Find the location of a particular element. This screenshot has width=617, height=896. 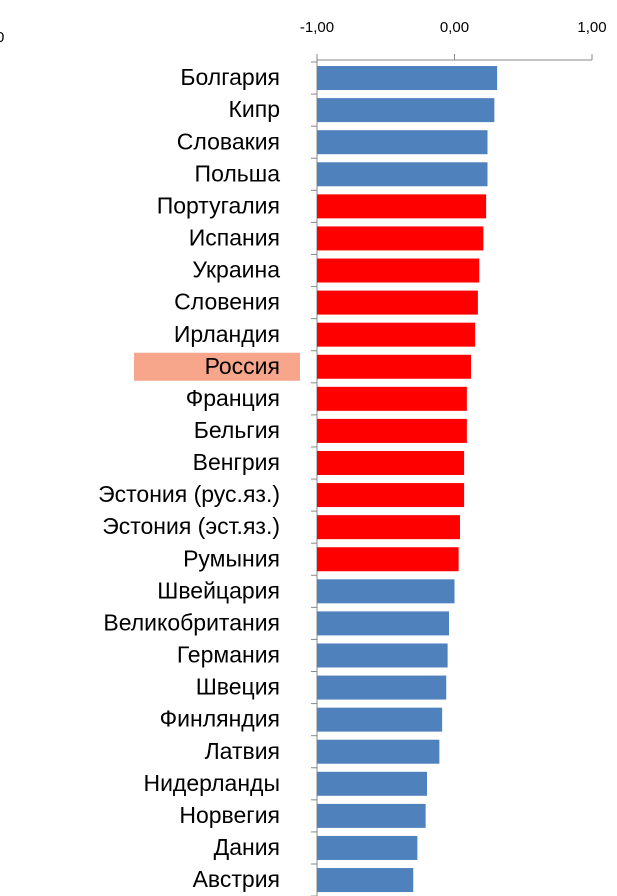

x-tick-label: 0,00 is located at coordinates (454, 27).